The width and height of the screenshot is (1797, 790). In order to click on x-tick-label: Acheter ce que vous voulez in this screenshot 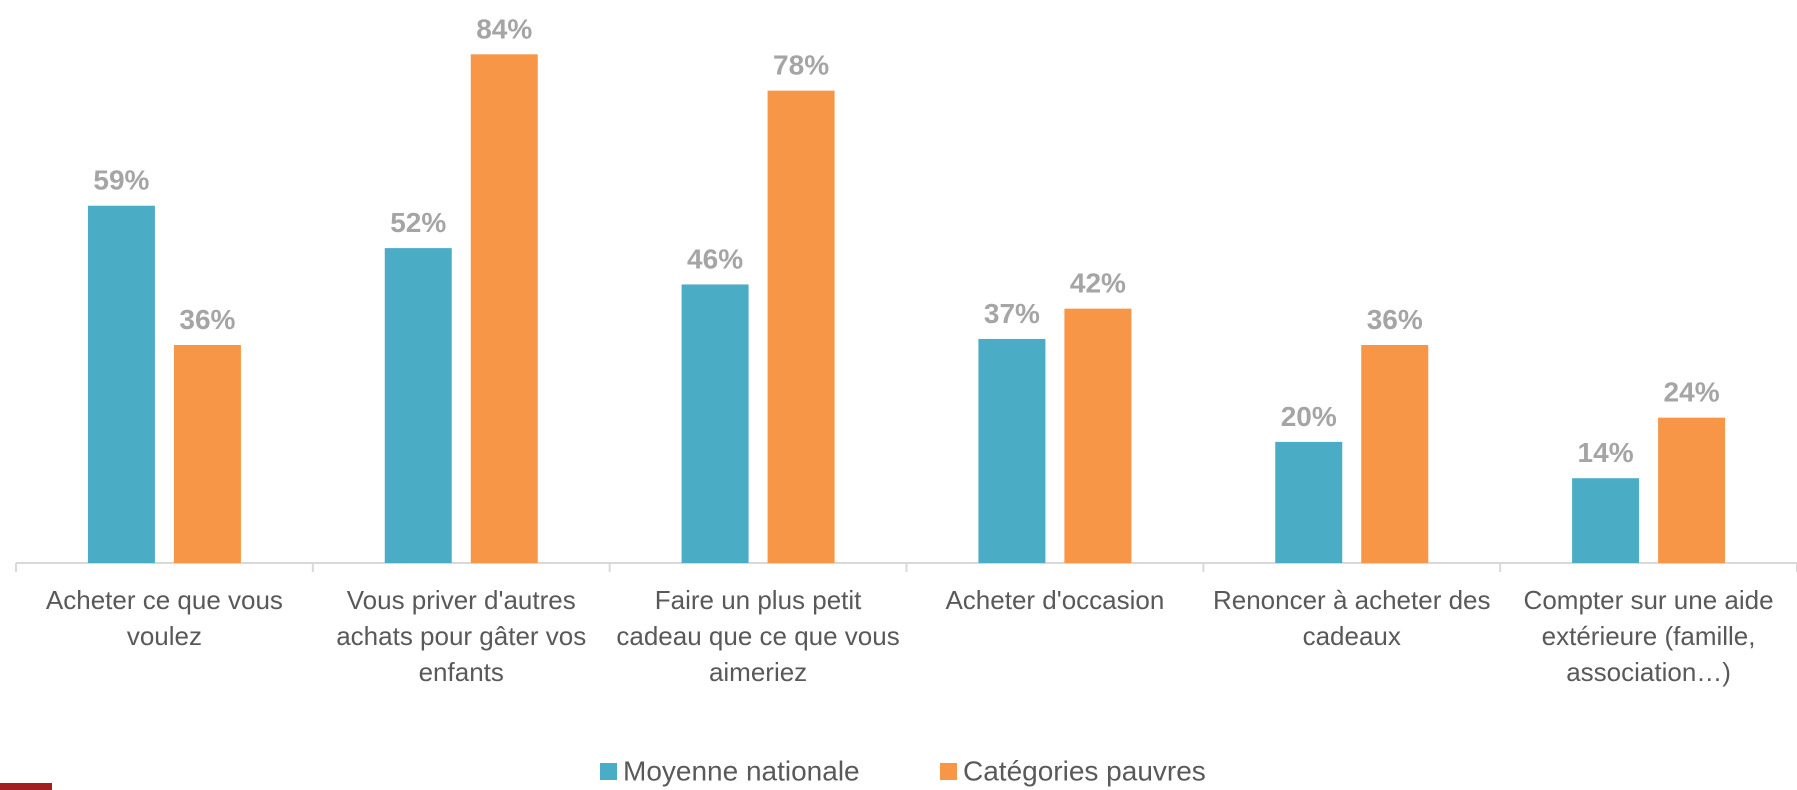, I will do `click(164, 618)`.